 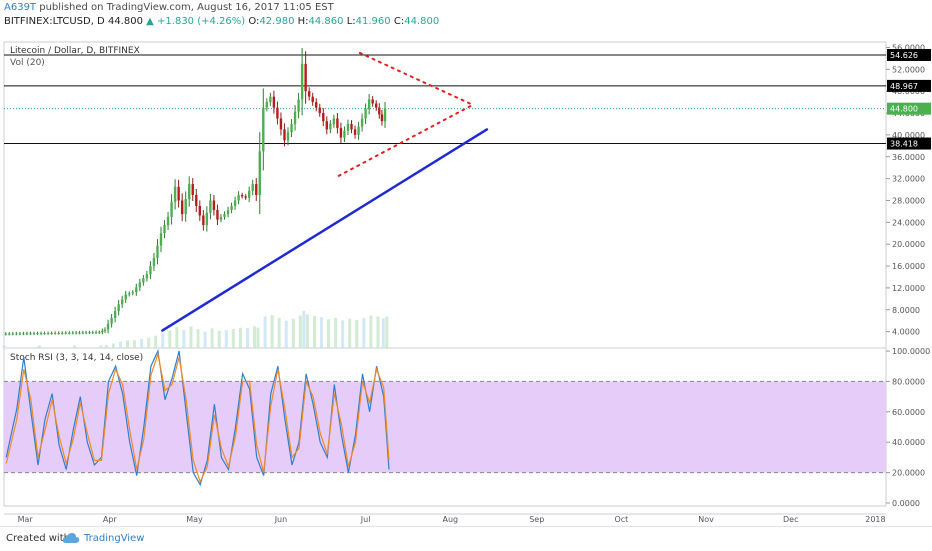 What do you see at coordinates (27, 63) in the screenshot?
I see `volume-indicator-label: Vol (20)` at bounding box center [27, 63].